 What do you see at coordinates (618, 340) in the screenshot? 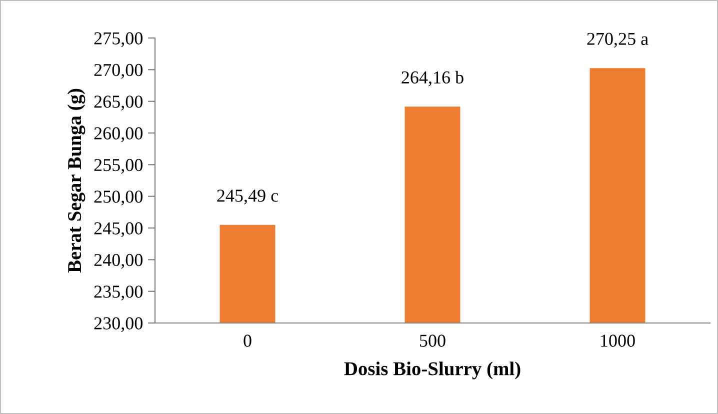
I see `x-tick-label: 1000` at bounding box center [618, 340].